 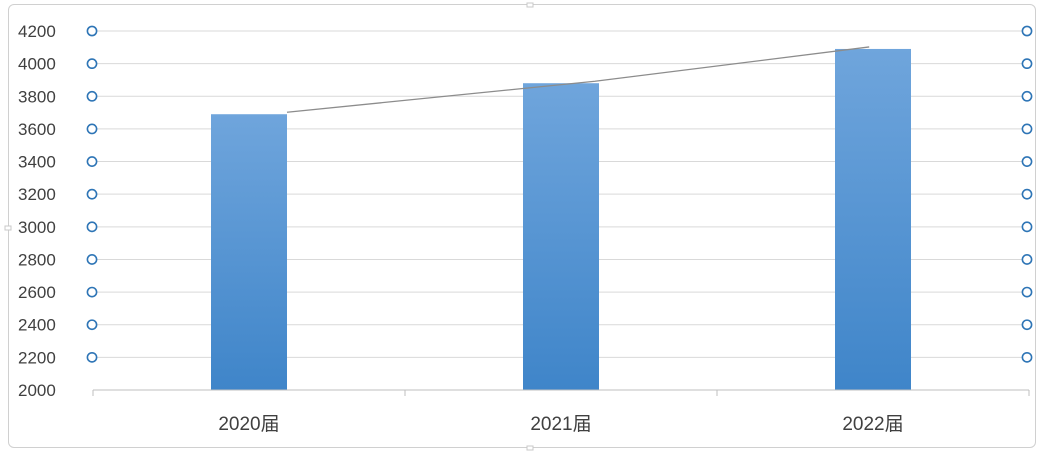 What do you see at coordinates (37, 390) in the screenshot?
I see `y-tick-label: 2000` at bounding box center [37, 390].